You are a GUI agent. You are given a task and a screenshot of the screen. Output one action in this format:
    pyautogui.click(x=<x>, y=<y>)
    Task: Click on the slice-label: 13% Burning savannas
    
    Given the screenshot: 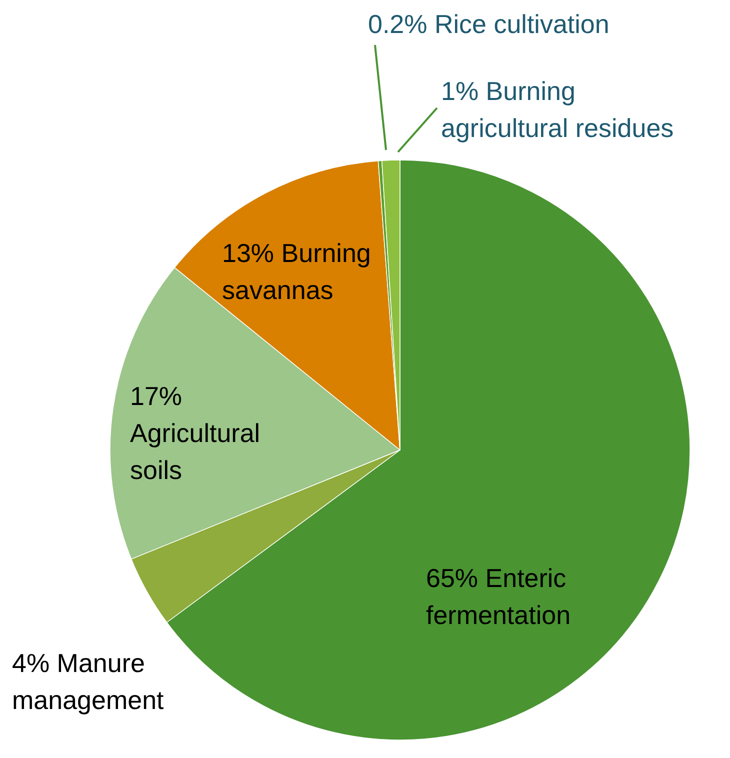 What is the action you would take?
    pyautogui.click(x=296, y=271)
    